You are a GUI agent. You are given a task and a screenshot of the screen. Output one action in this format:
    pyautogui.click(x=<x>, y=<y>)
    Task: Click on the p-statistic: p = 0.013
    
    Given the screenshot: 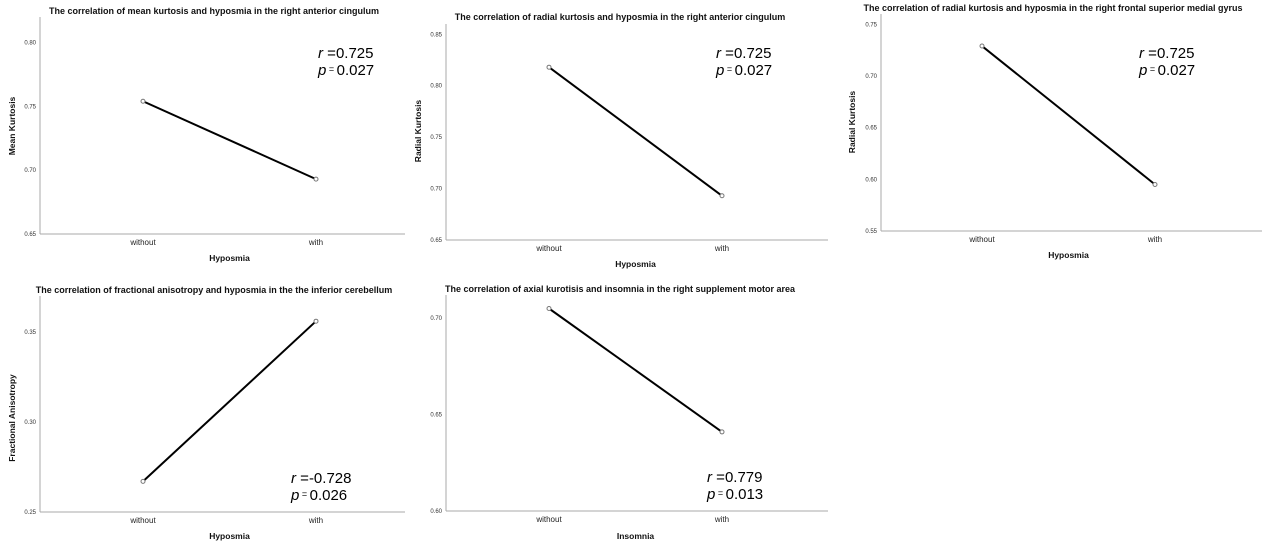 What is the action you would take?
    pyautogui.click(x=734, y=494)
    